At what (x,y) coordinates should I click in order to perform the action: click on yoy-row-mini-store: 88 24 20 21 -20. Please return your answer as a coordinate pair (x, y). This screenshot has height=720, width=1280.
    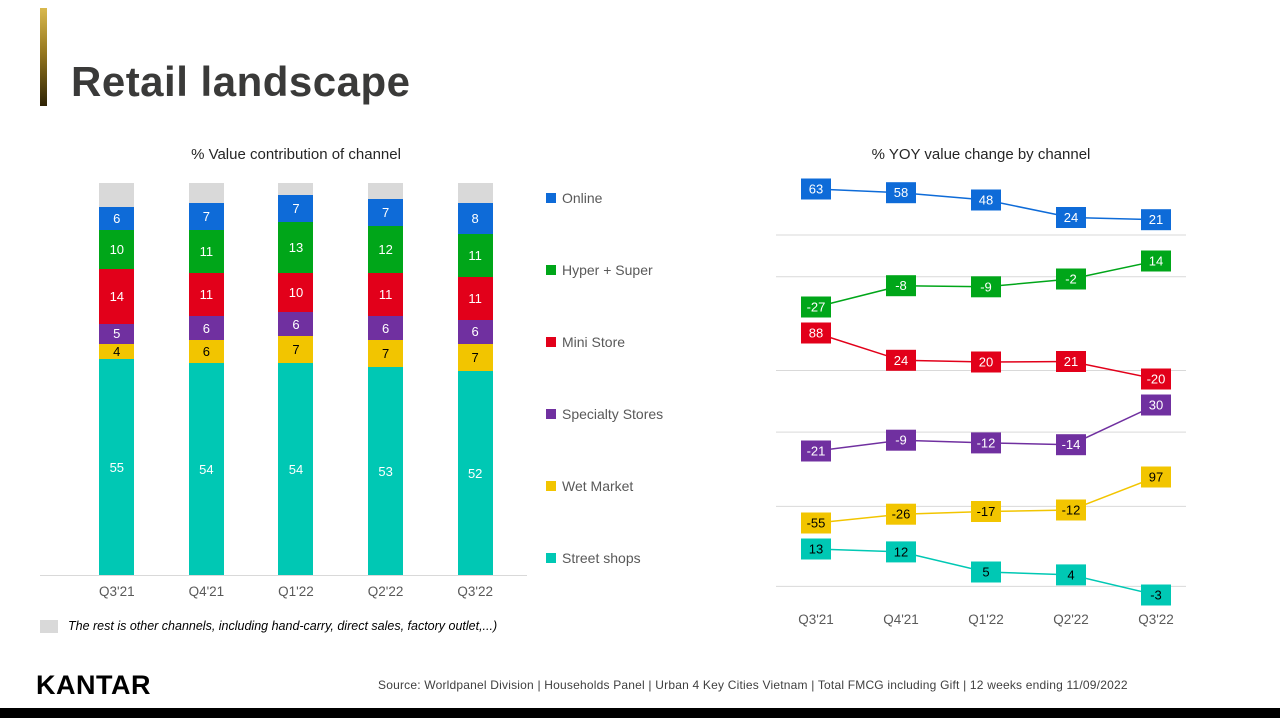
    Looking at the image, I should click on (981, 356).